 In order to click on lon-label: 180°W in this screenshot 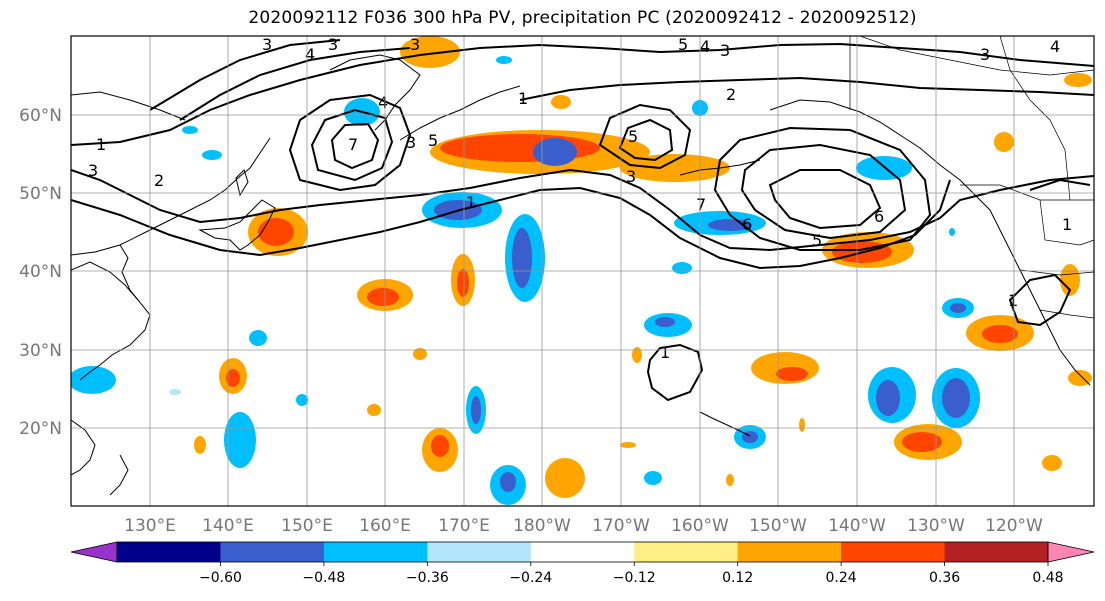, I will do `click(542, 526)`.